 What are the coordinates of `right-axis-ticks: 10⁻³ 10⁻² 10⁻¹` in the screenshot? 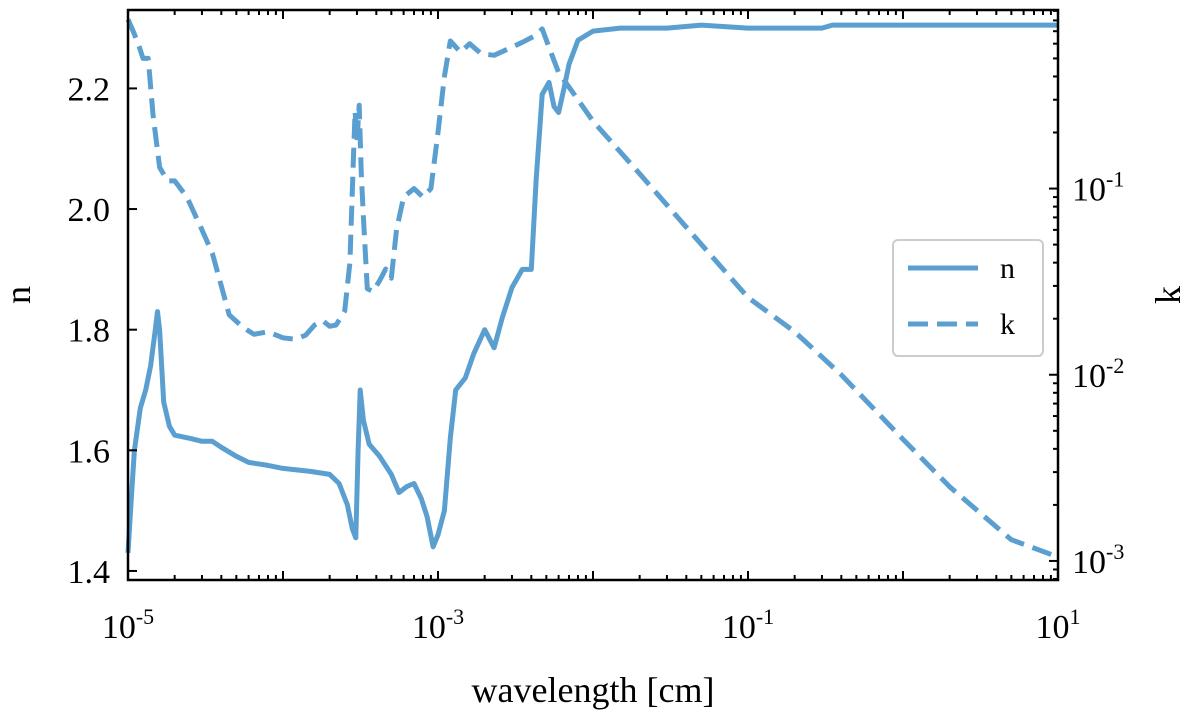 It's located at (1086, 295).